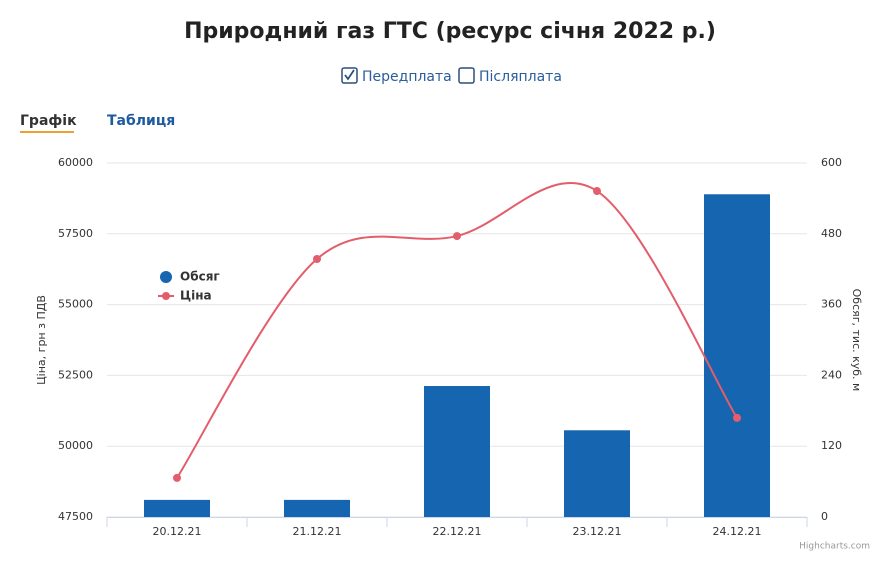 This screenshot has height=587, width=881. I want to click on checkbox-option: Післяплата, so click(510, 76).